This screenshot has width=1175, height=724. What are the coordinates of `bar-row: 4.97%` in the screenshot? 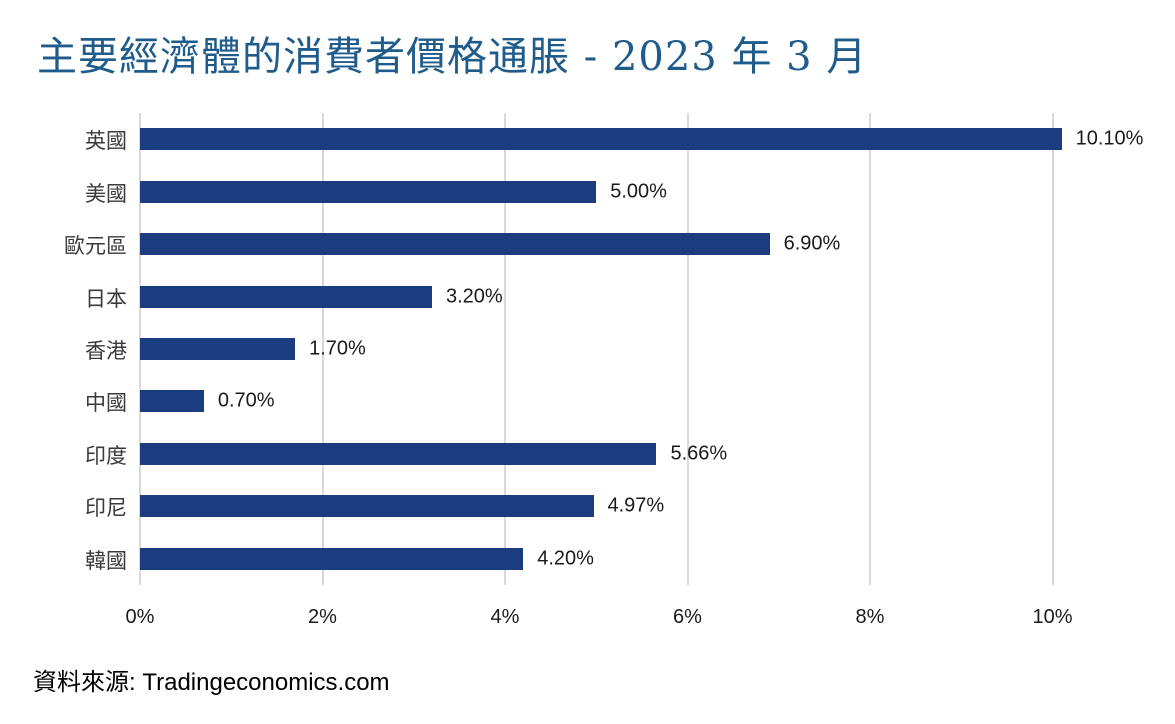 It's located at (646, 506).